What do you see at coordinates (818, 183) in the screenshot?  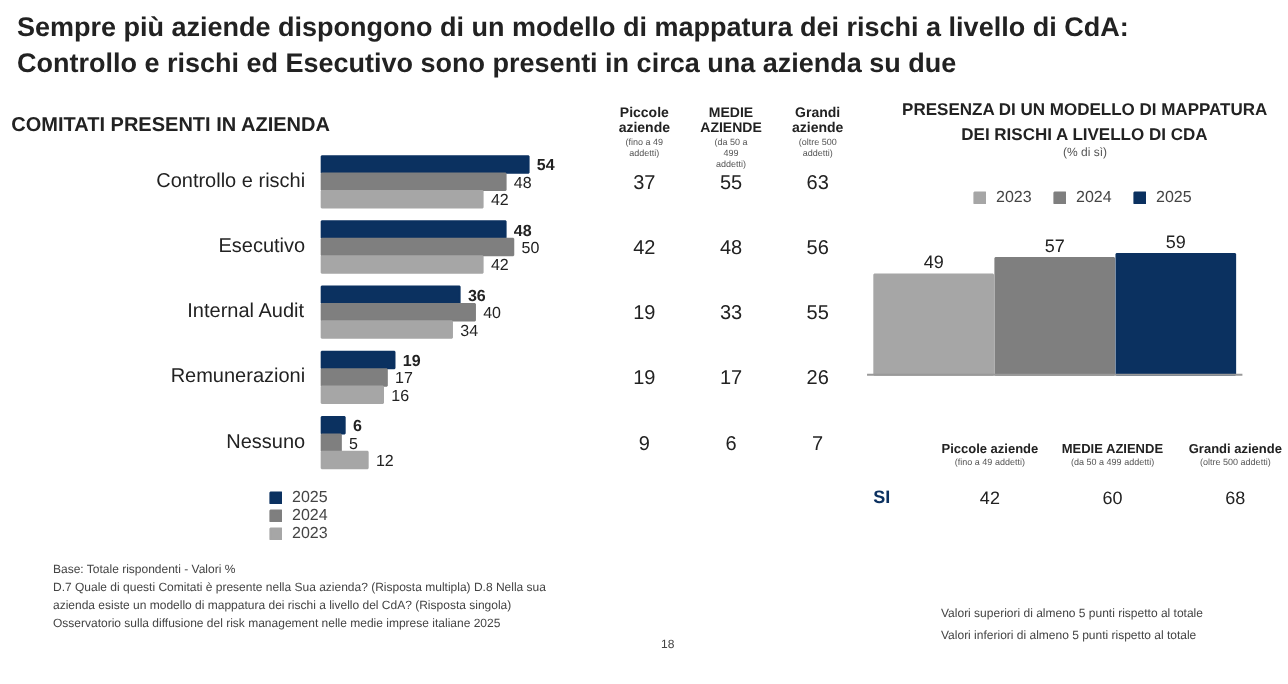 I see `data-label: 63` at bounding box center [818, 183].